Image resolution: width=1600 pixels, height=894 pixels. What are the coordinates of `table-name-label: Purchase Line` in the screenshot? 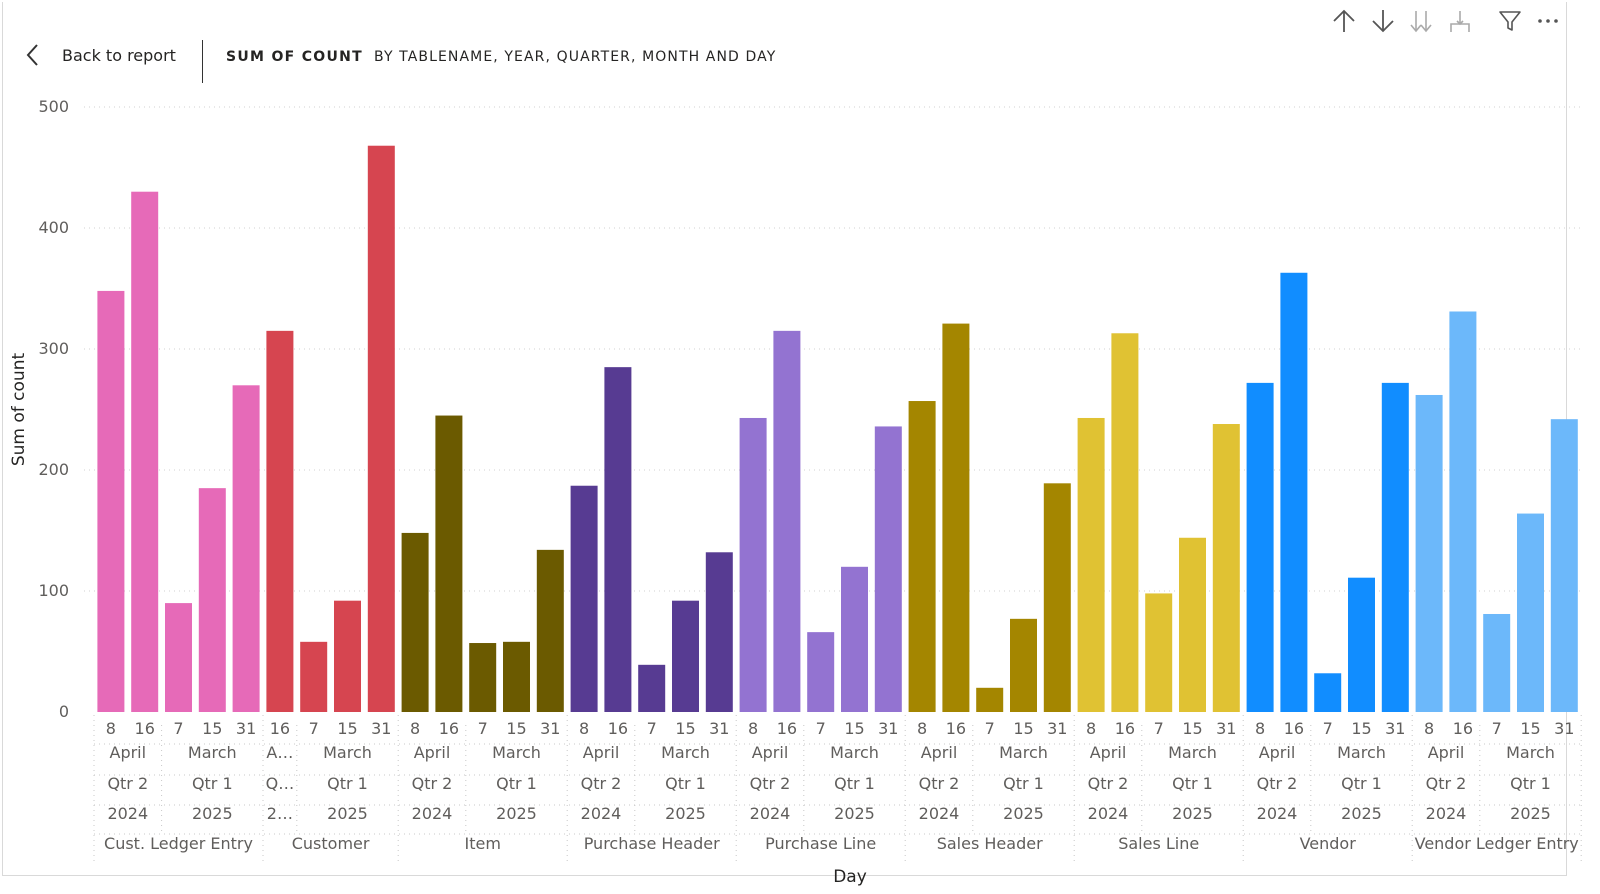 It's located at (820, 843).